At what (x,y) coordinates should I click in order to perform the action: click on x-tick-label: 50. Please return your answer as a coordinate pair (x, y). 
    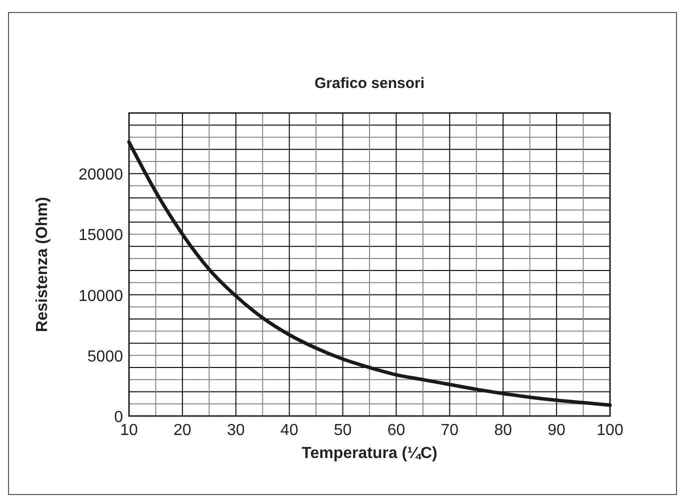
    Looking at the image, I should click on (343, 430).